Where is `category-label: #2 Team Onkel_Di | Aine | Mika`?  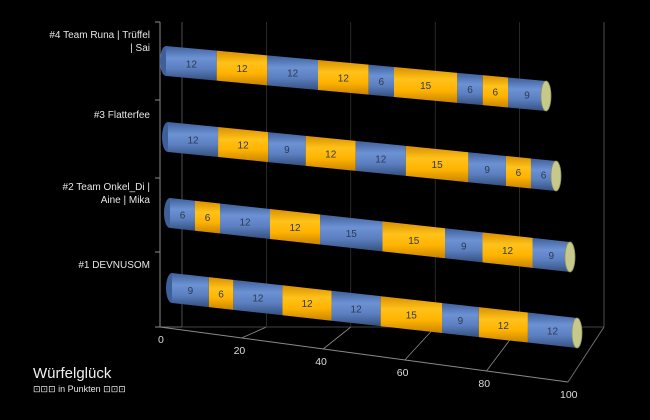
category-label: #2 Team Onkel_Di | Aine | Mika is located at coordinates (107, 194).